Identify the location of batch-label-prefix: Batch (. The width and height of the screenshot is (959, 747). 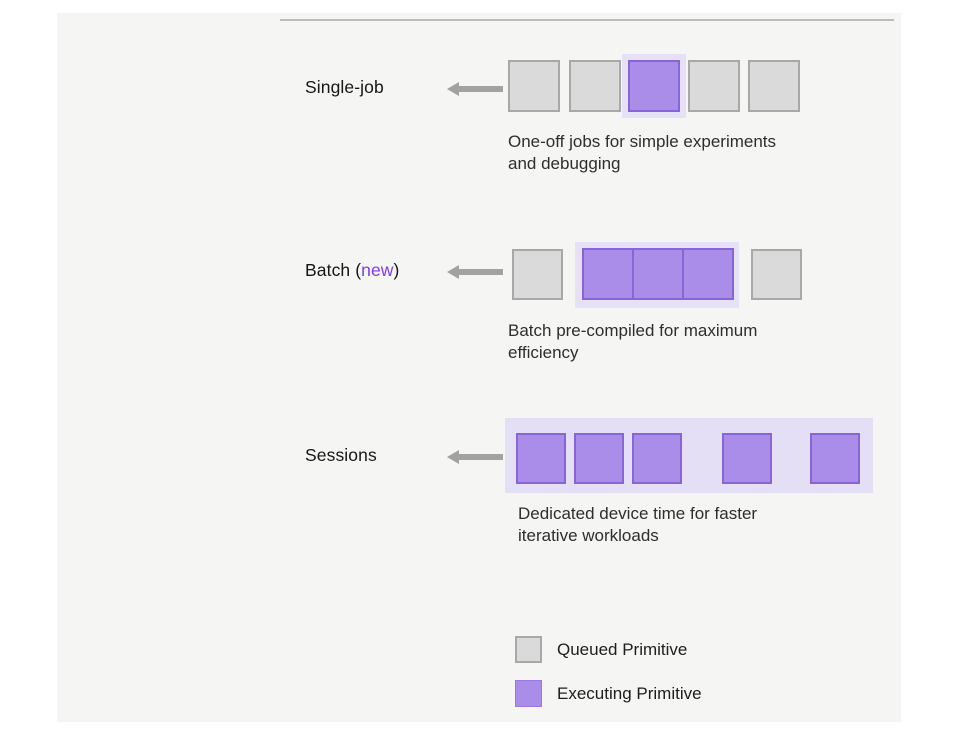
(333, 270).